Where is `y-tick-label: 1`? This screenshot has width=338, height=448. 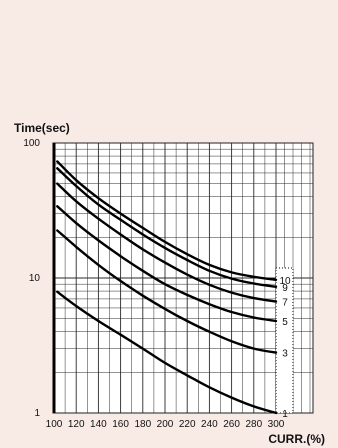
y-tick-label: 1 is located at coordinates (37, 413).